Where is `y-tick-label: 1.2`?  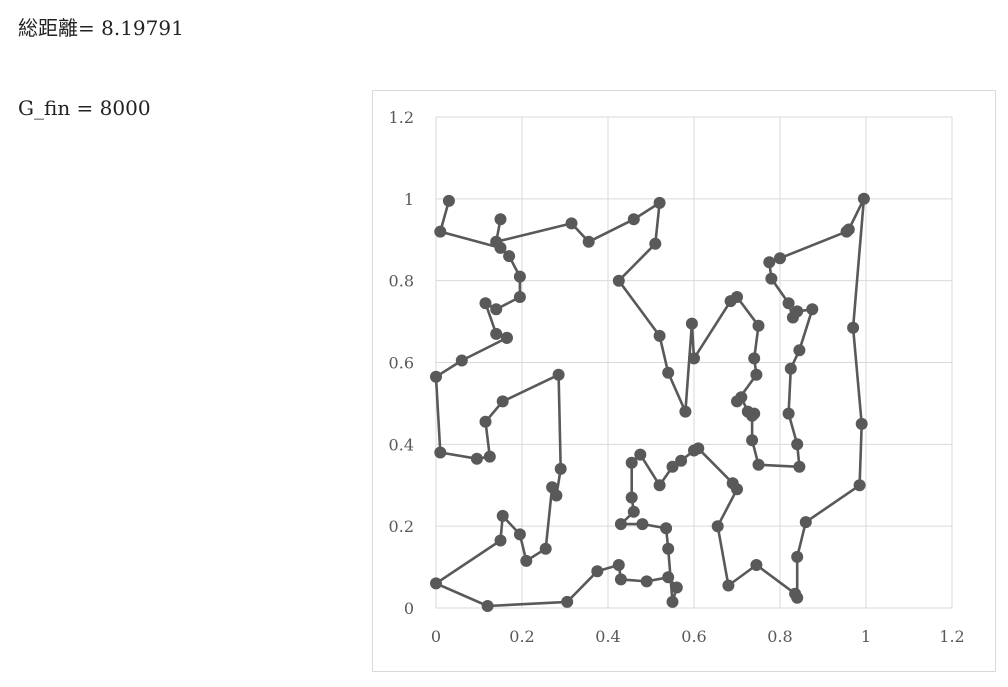 y-tick-label: 1.2 is located at coordinates (401, 117).